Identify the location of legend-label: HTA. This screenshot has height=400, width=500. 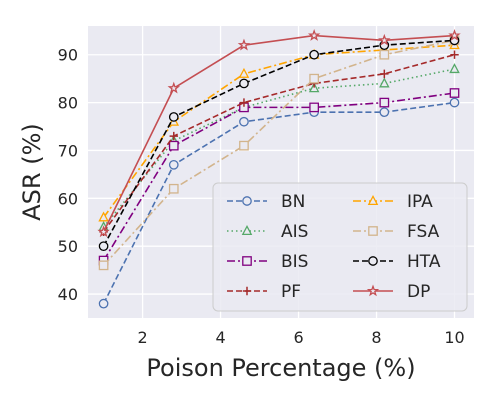
(424, 262).